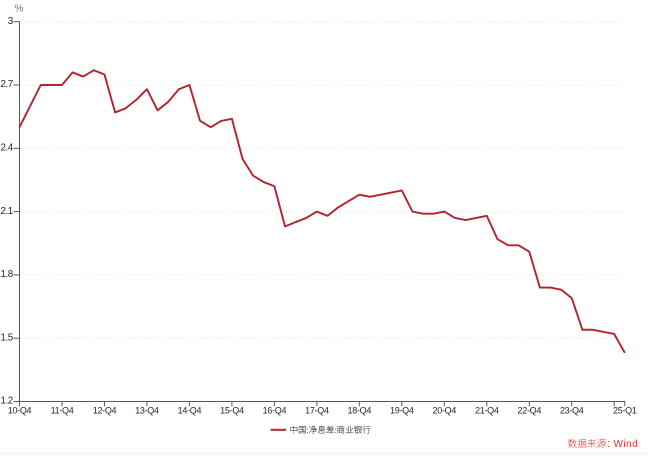 This screenshot has height=461, width=648. I want to click on svg-text: 11-Q4, so click(62, 410).